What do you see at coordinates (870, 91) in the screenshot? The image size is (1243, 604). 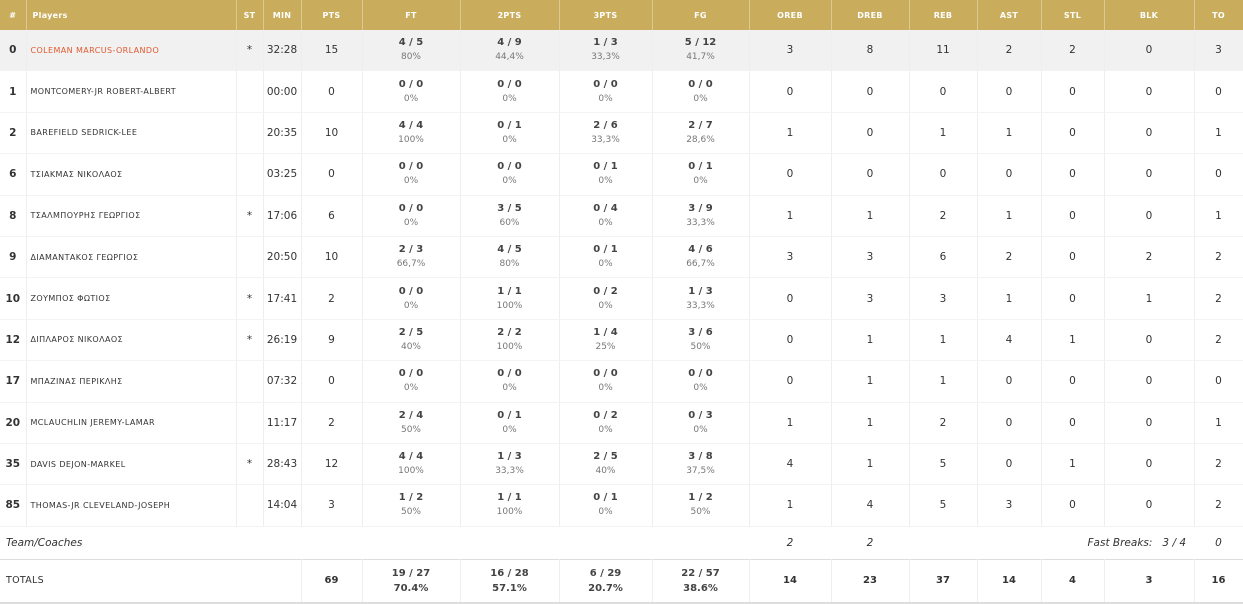 I see `defensive-rebounds: 0` at bounding box center [870, 91].